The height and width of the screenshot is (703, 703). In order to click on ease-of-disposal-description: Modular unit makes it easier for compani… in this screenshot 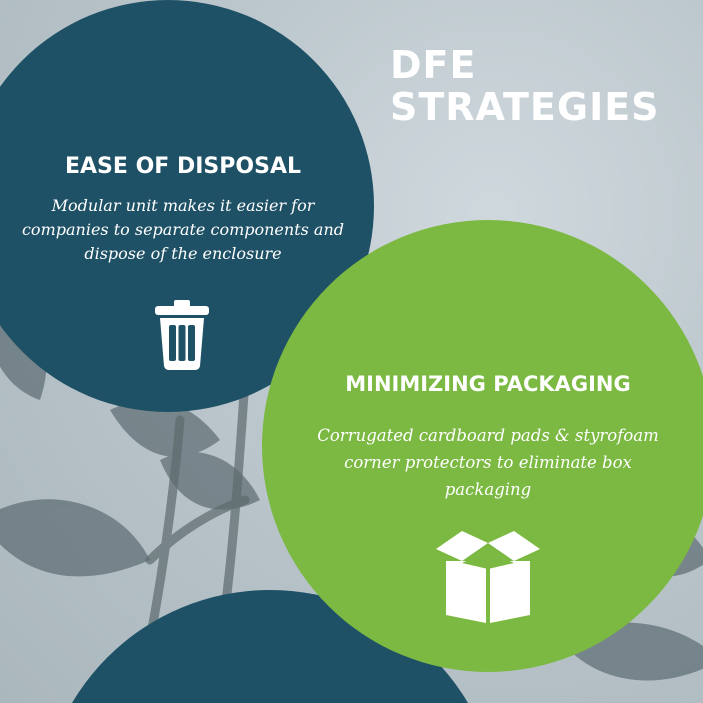, I will do `click(183, 229)`.